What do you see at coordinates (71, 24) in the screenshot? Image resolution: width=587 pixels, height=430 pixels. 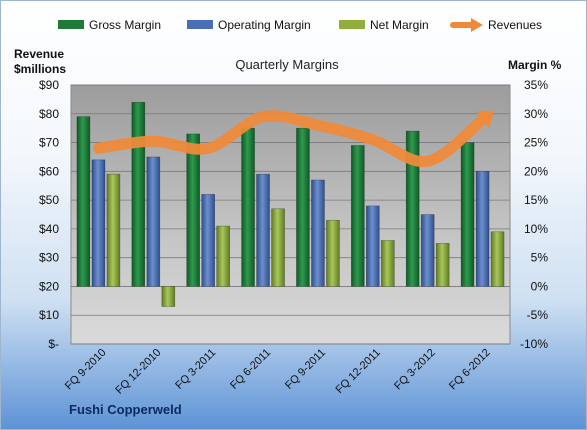 I see `legend-swatch-gross-margin` at bounding box center [71, 24].